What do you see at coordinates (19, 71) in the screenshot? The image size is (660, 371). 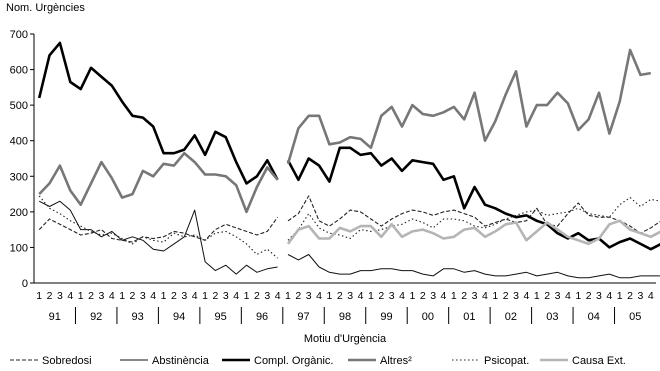 I see `y-tick-label: 600` at bounding box center [19, 71].